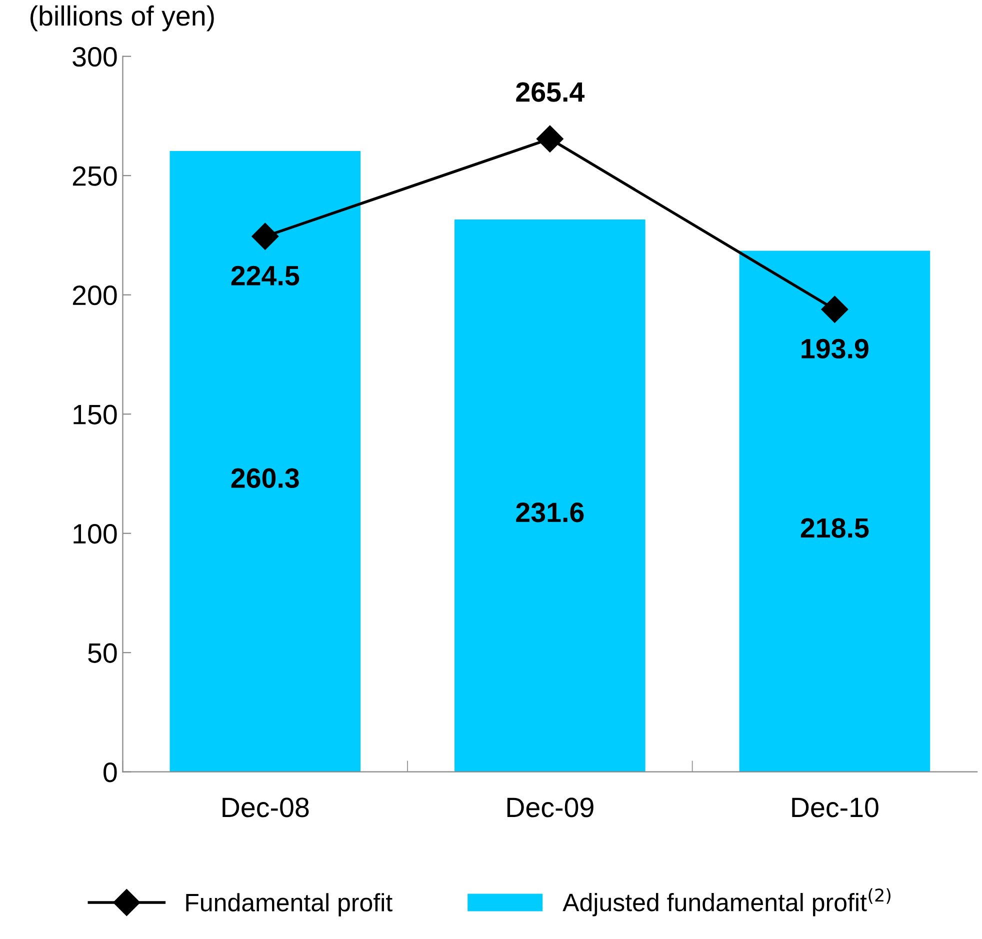  What do you see at coordinates (550, 92) in the screenshot?
I see `data-label: 265.4` at bounding box center [550, 92].